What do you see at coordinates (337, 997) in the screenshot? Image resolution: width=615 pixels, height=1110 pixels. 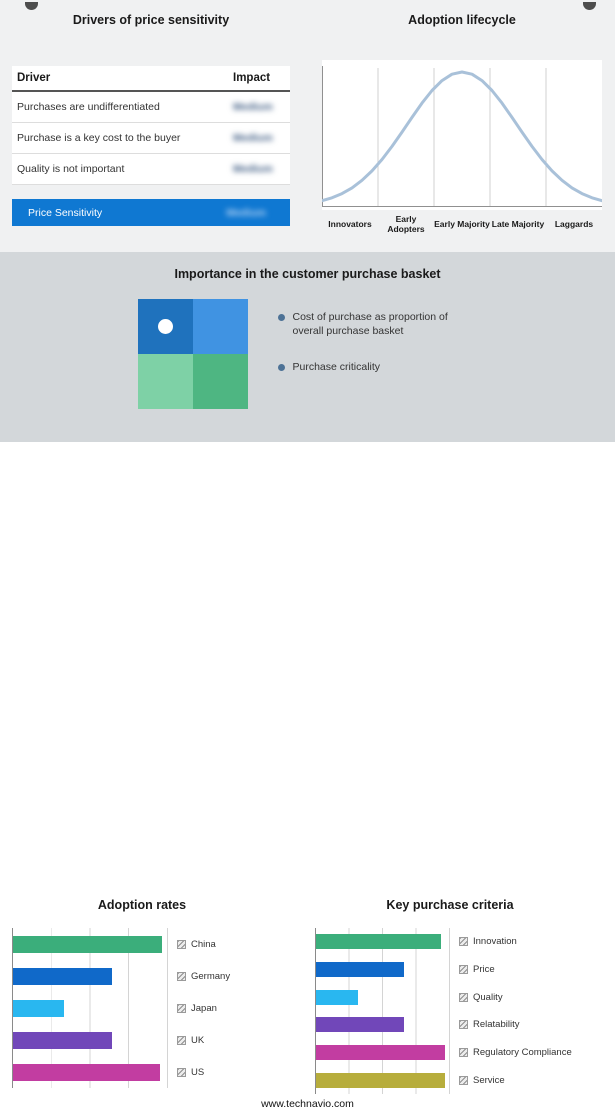 I see `bar-quality` at bounding box center [337, 997].